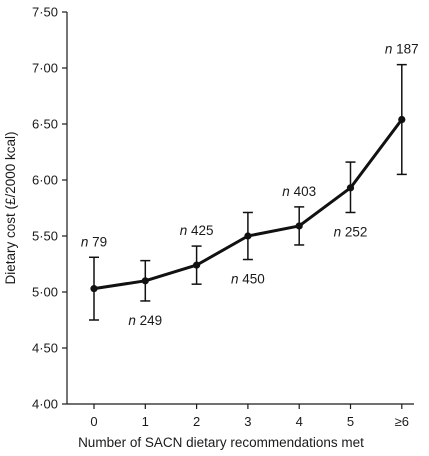  Describe the element at coordinates (149, 320) in the screenshot. I see `sample-size-count: 249` at that location.